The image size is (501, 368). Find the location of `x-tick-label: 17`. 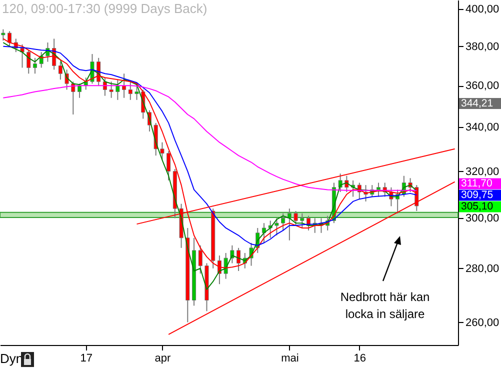

x-tick-label: 17 is located at coordinates (86, 358).